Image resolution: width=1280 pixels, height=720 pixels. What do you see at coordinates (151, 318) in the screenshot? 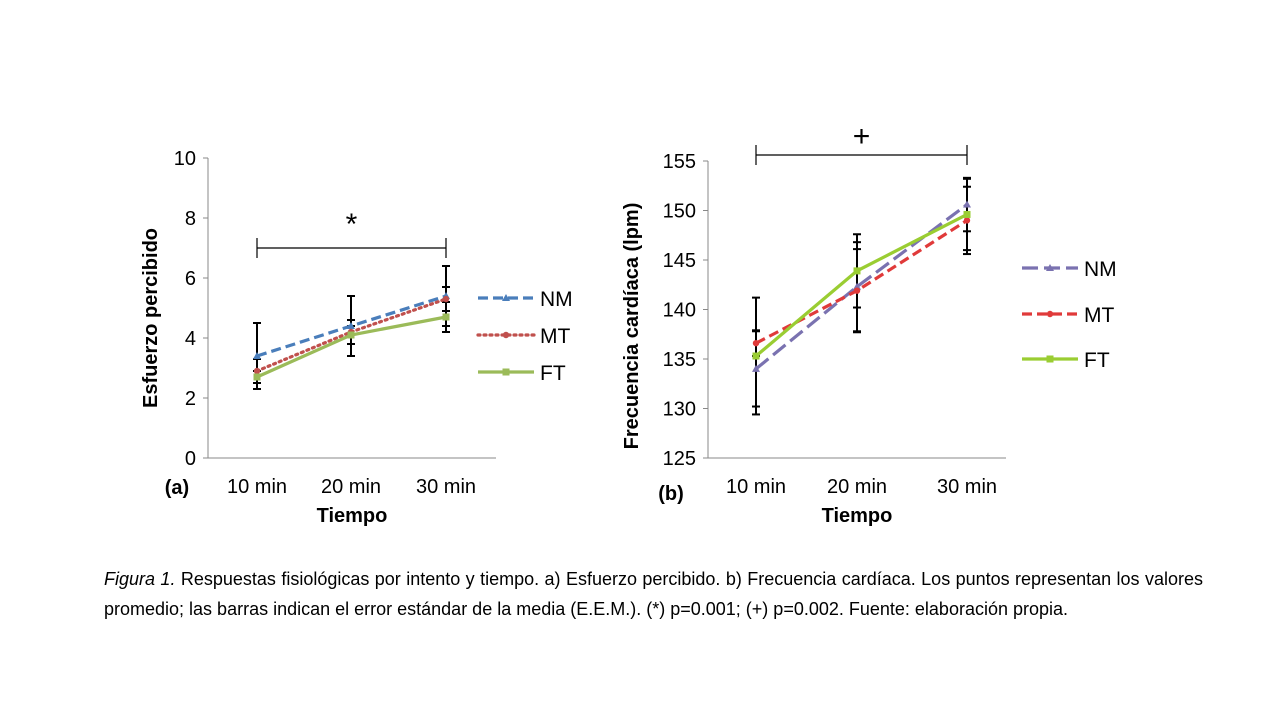
I see `y-axis-title: Esfuerzo percibido` at bounding box center [151, 318].